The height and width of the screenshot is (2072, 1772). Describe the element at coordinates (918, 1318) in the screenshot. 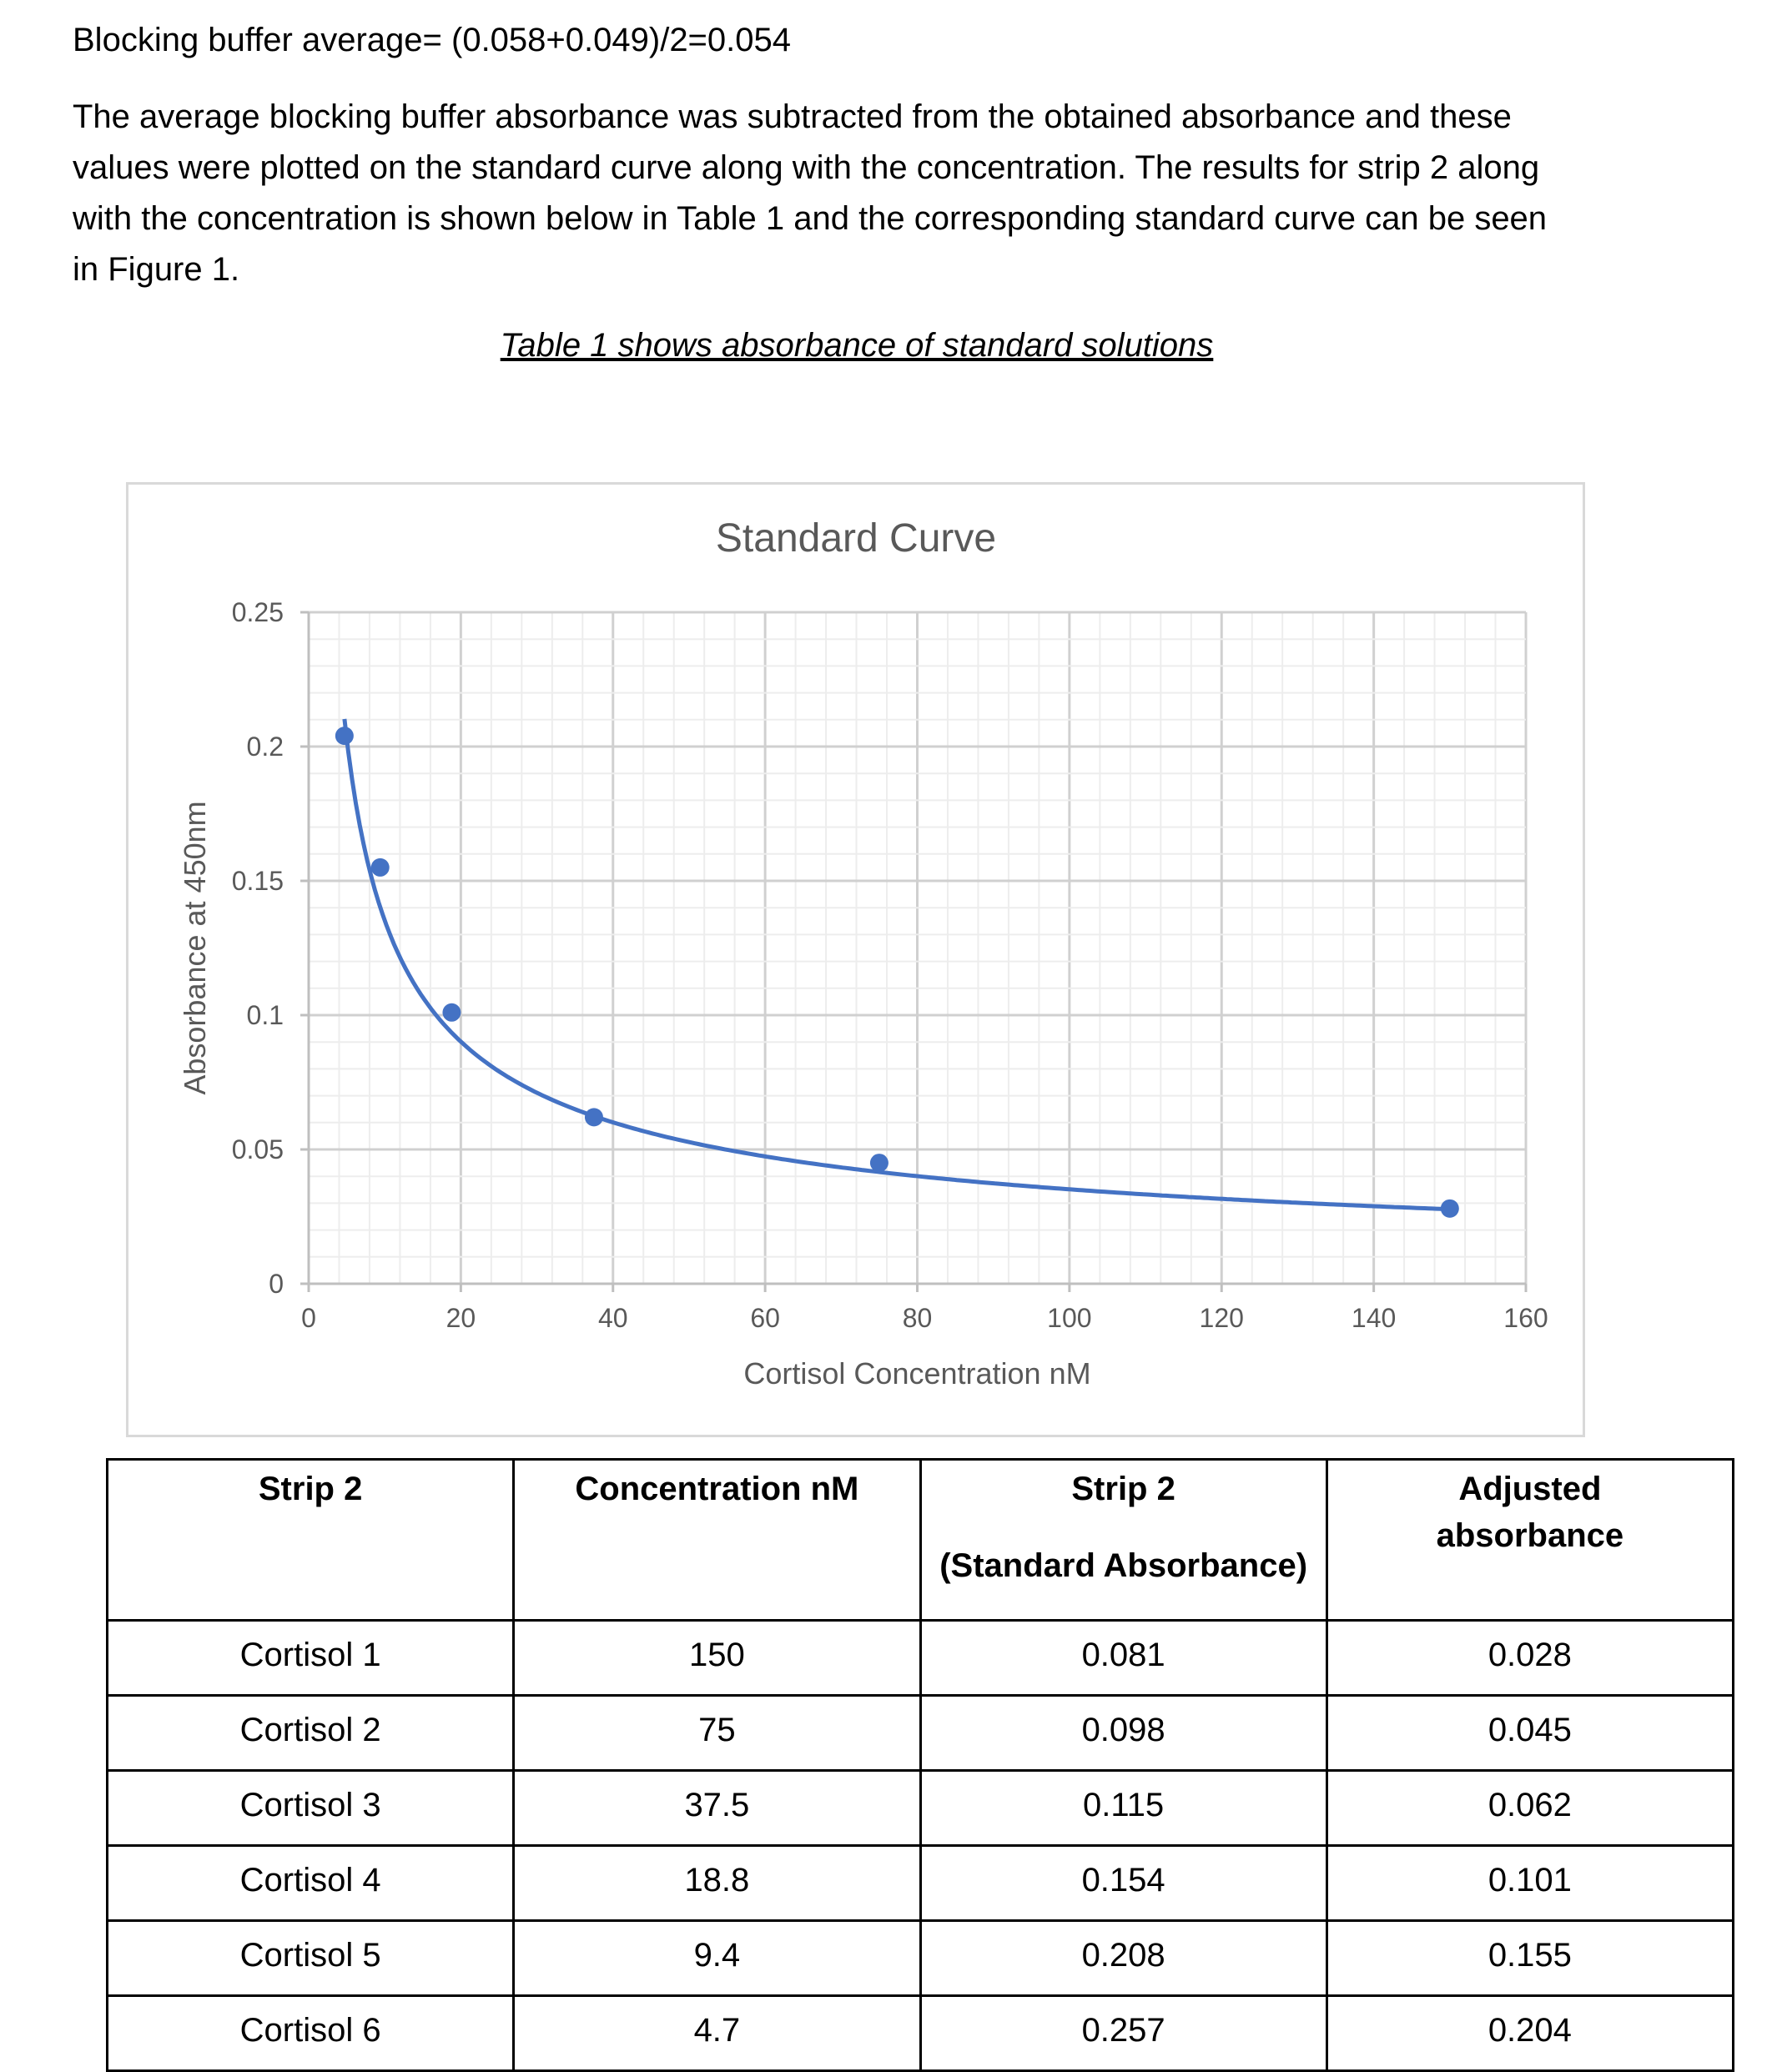

I see `x-tick-label: 80` at that location.